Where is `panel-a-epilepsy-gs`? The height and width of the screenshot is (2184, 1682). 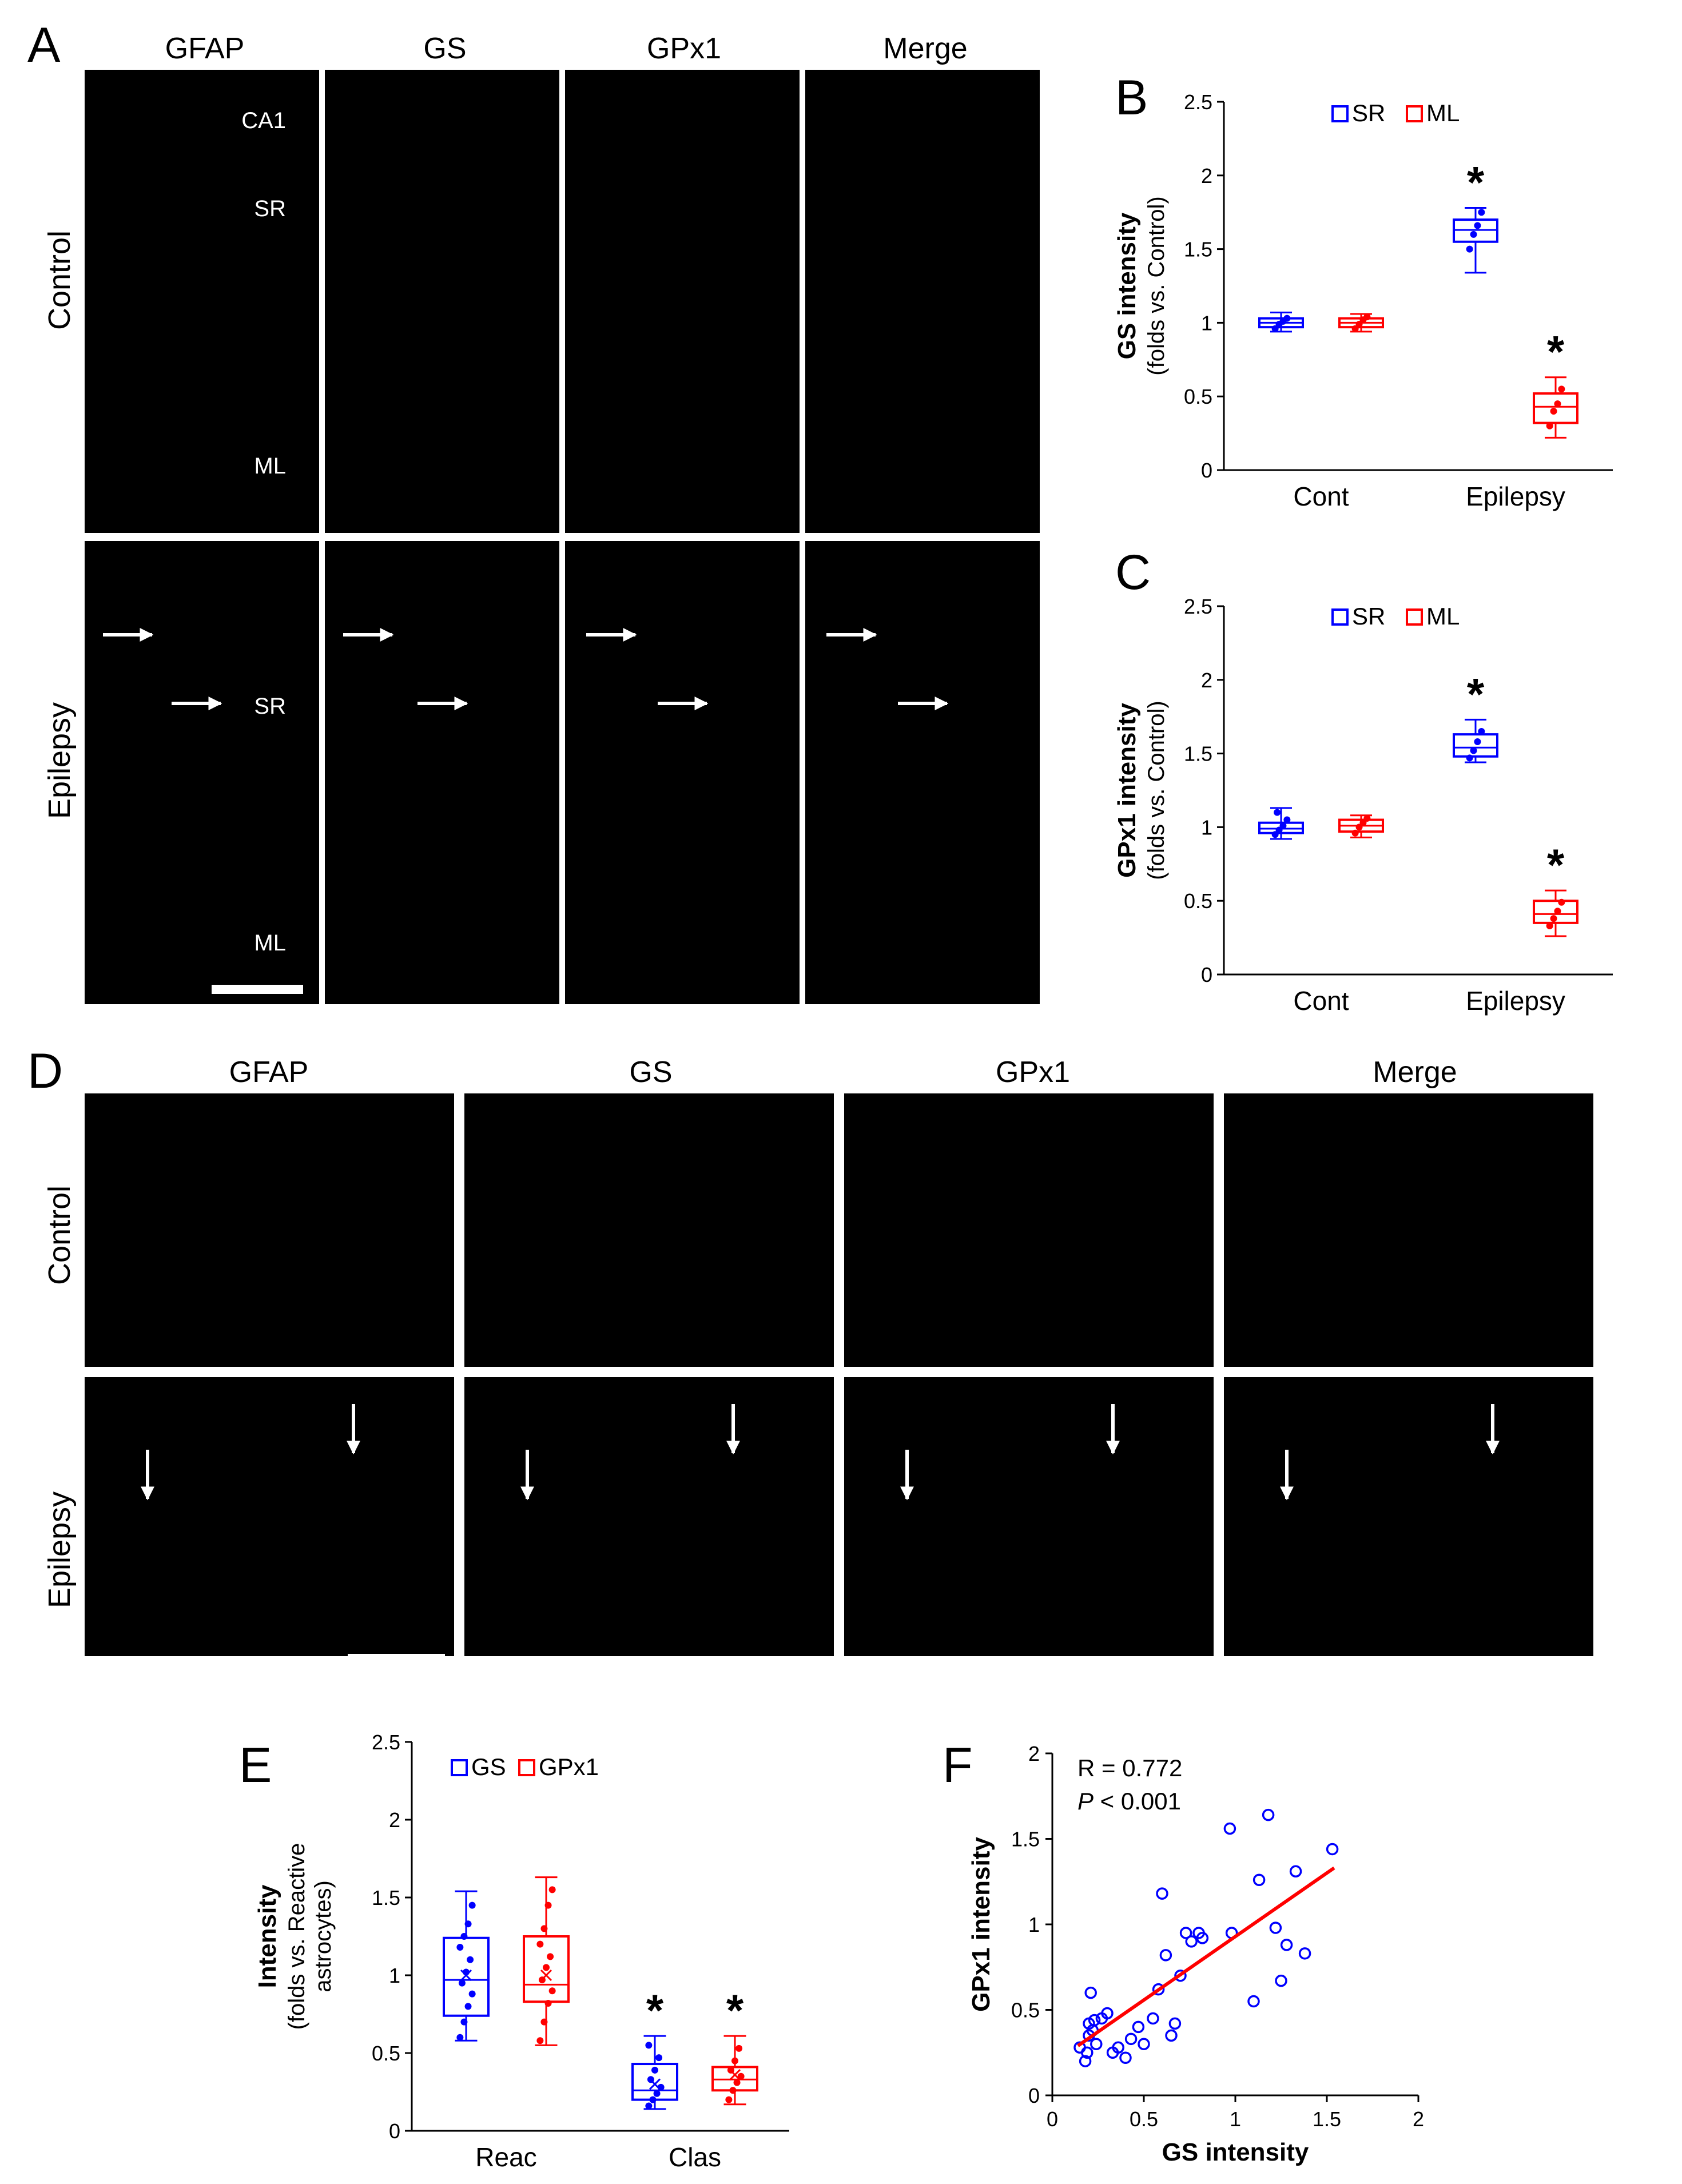
panel-a-epilepsy-gs is located at coordinates (442, 772).